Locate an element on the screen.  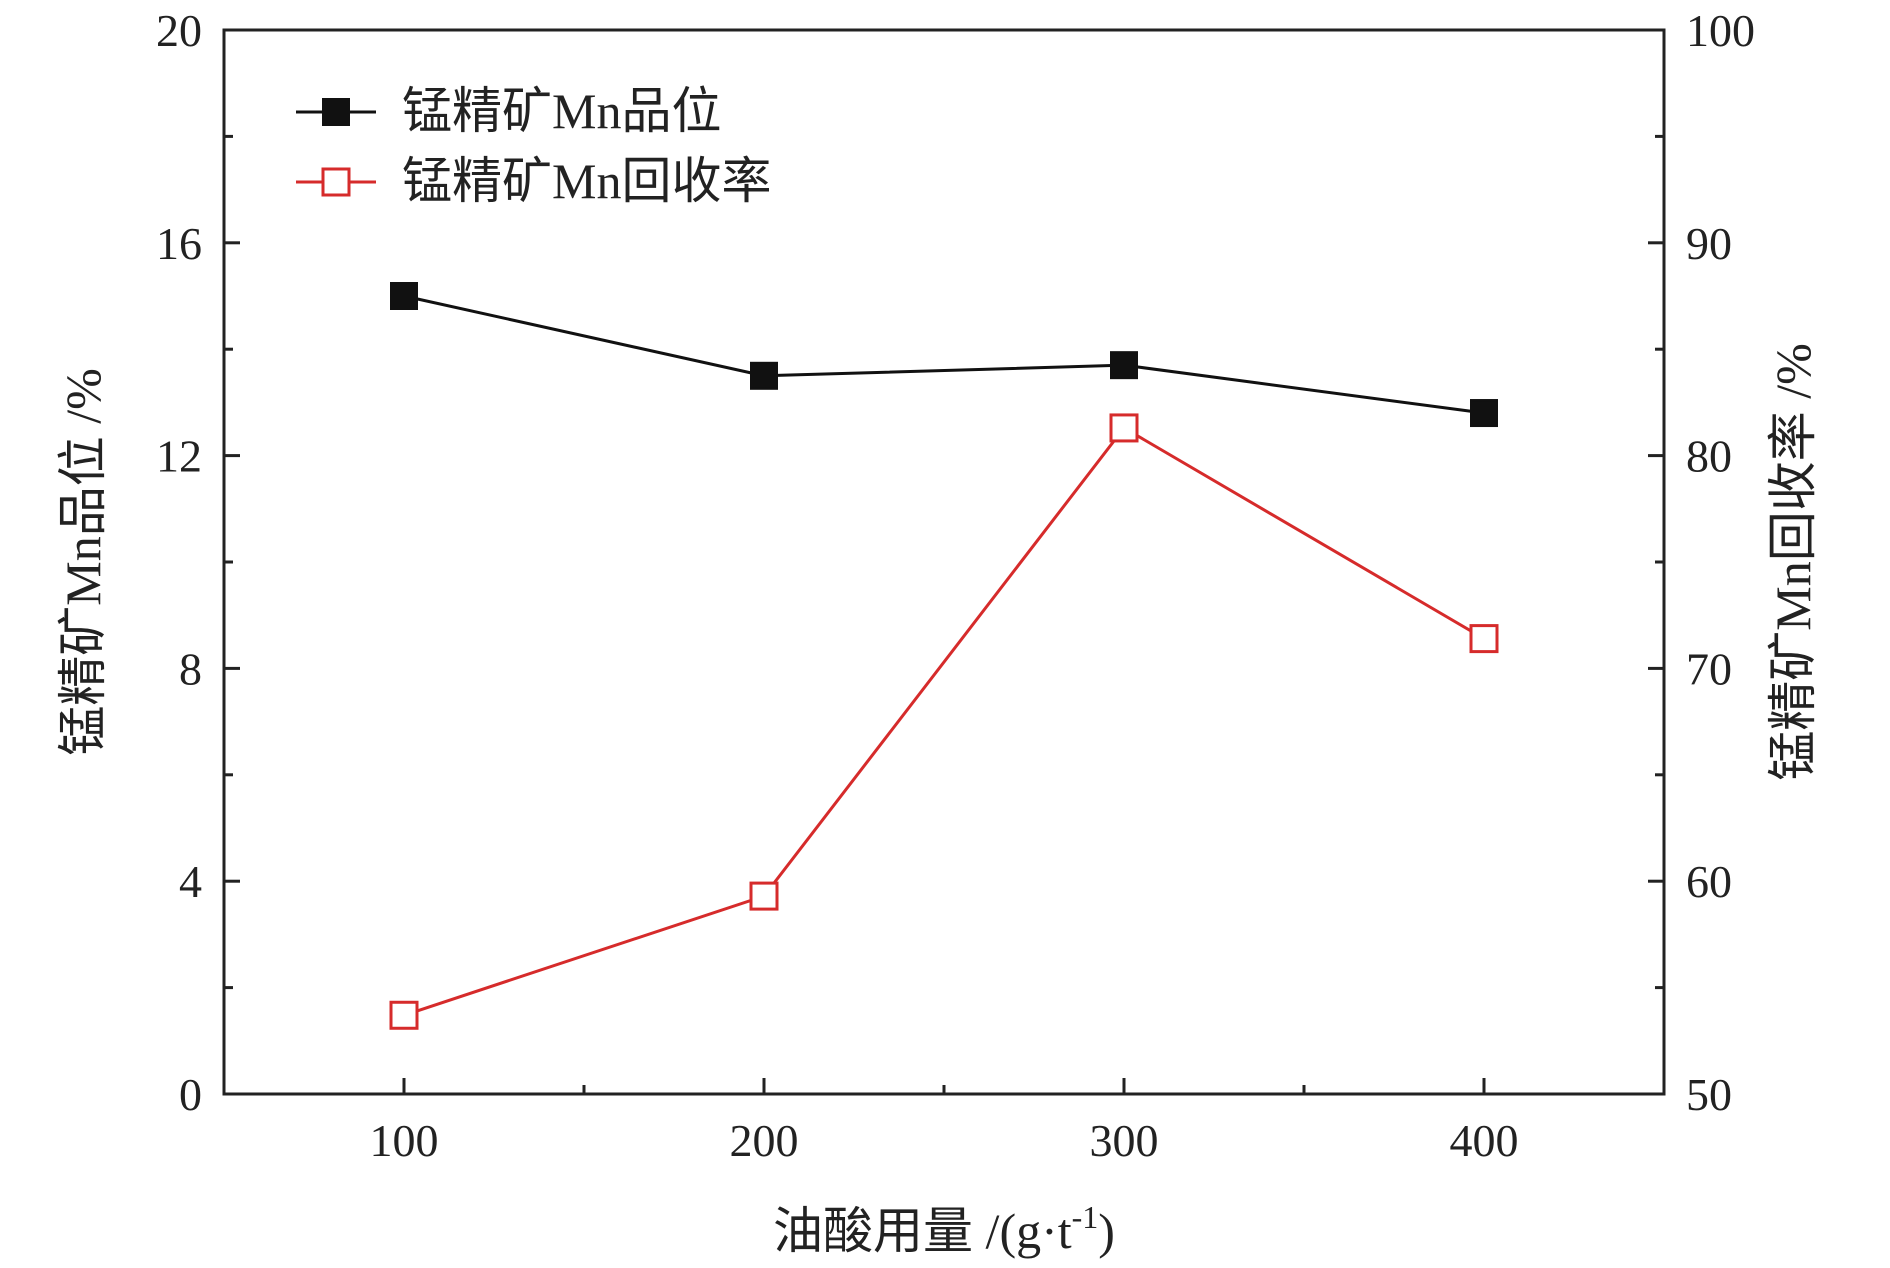
legend: 锰精矿Mn品位 锰精矿Mn回收率 is located at coordinates (533, 146).